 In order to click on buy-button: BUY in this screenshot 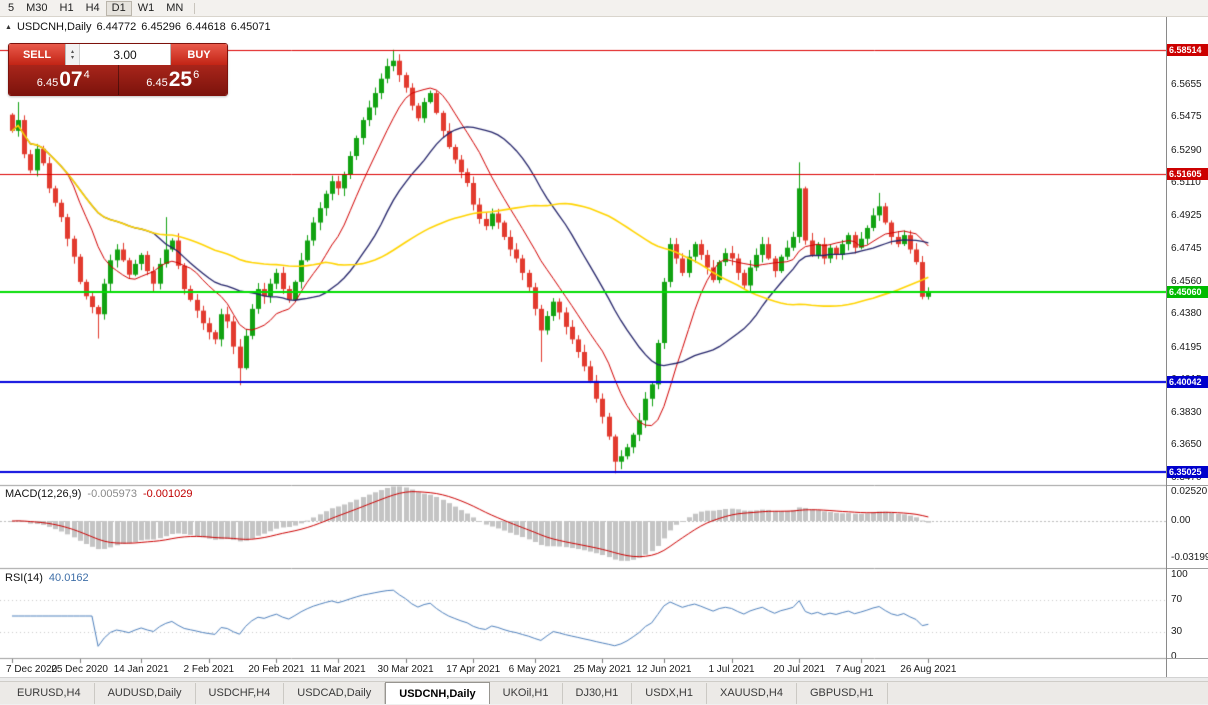, I will do `click(199, 54)`.